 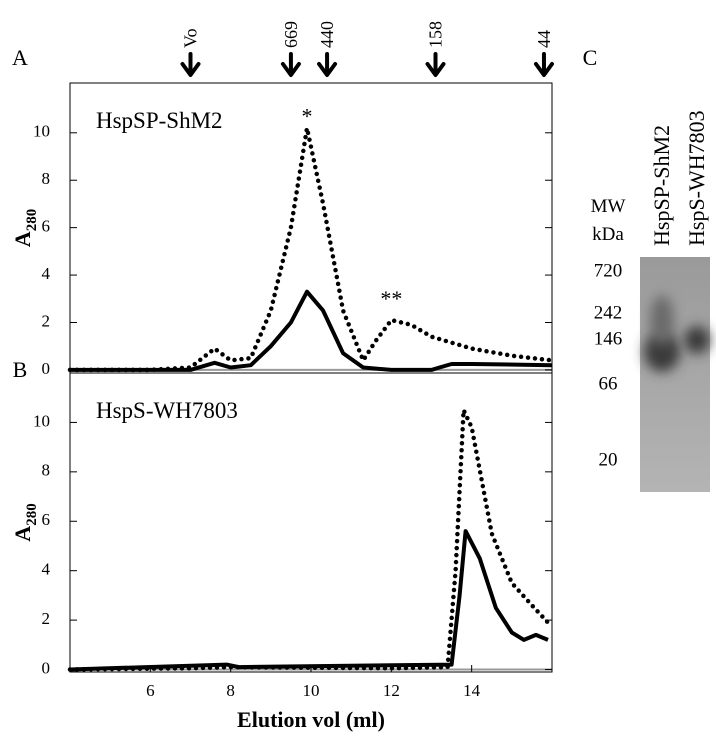 I want to click on marker-label: 158, so click(x=436, y=34).